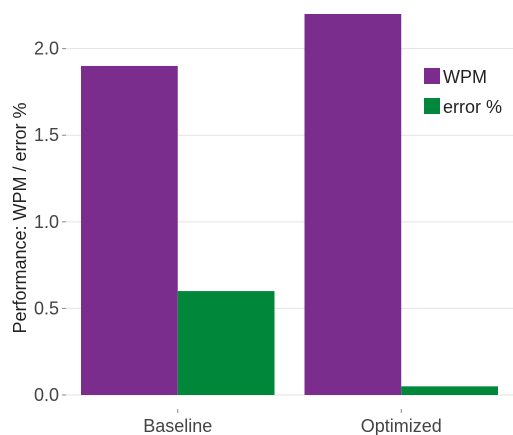 This screenshot has width=513, height=435. Describe the element at coordinates (46, 222) in the screenshot. I see `y-tick-label: 1.0` at that location.